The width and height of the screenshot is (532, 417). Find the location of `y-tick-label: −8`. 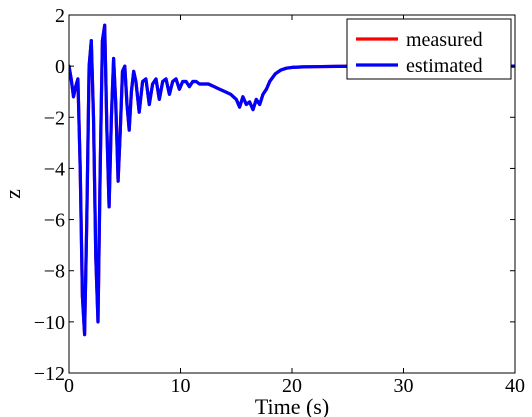

y-tick-label: −8 is located at coordinates (54, 272).